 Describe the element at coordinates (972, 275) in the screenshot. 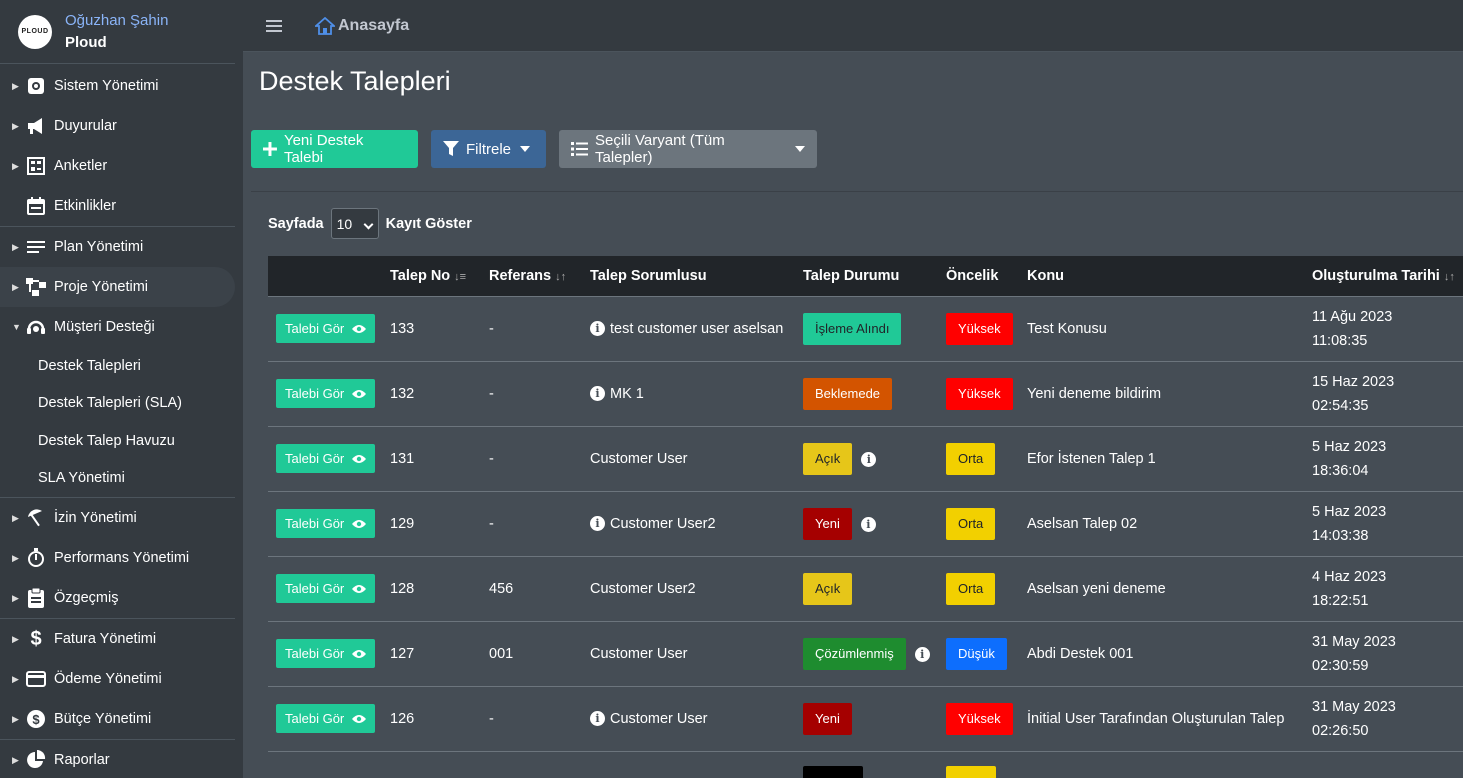

I see `header-oncelik: Öncelik` at that location.